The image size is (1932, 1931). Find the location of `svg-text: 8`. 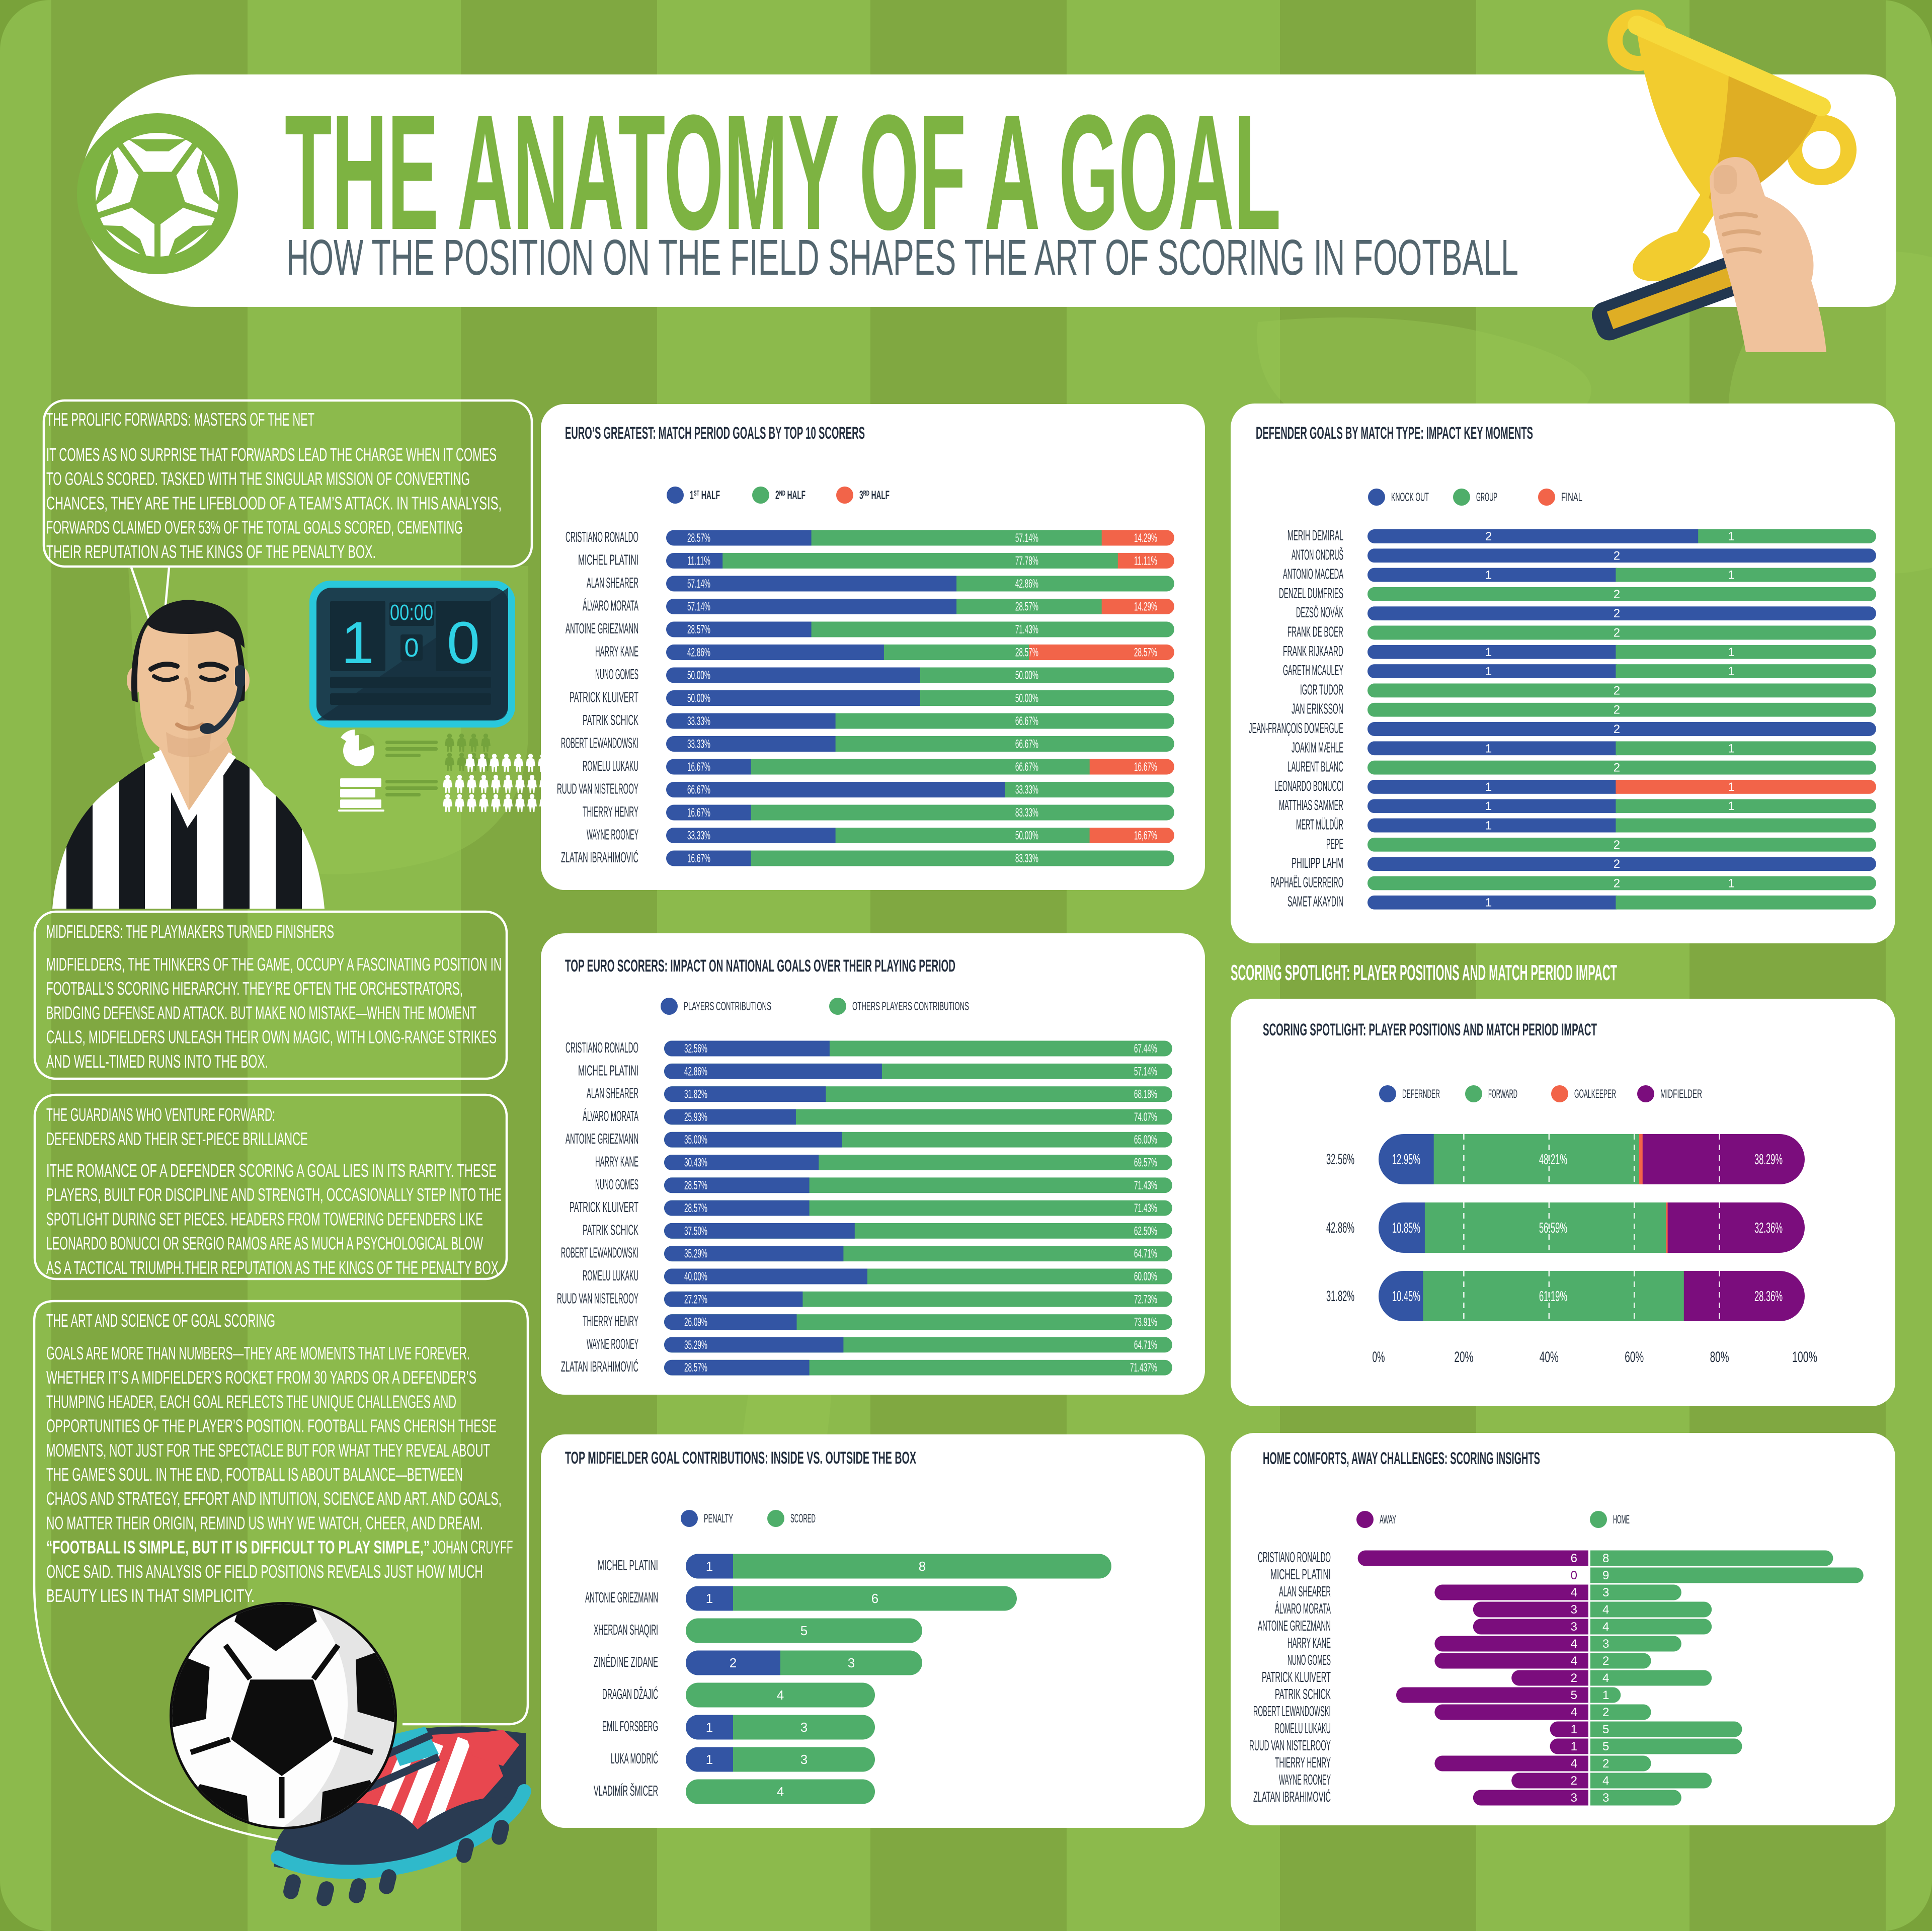

svg-text: 8 is located at coordinates (1605, 1558).